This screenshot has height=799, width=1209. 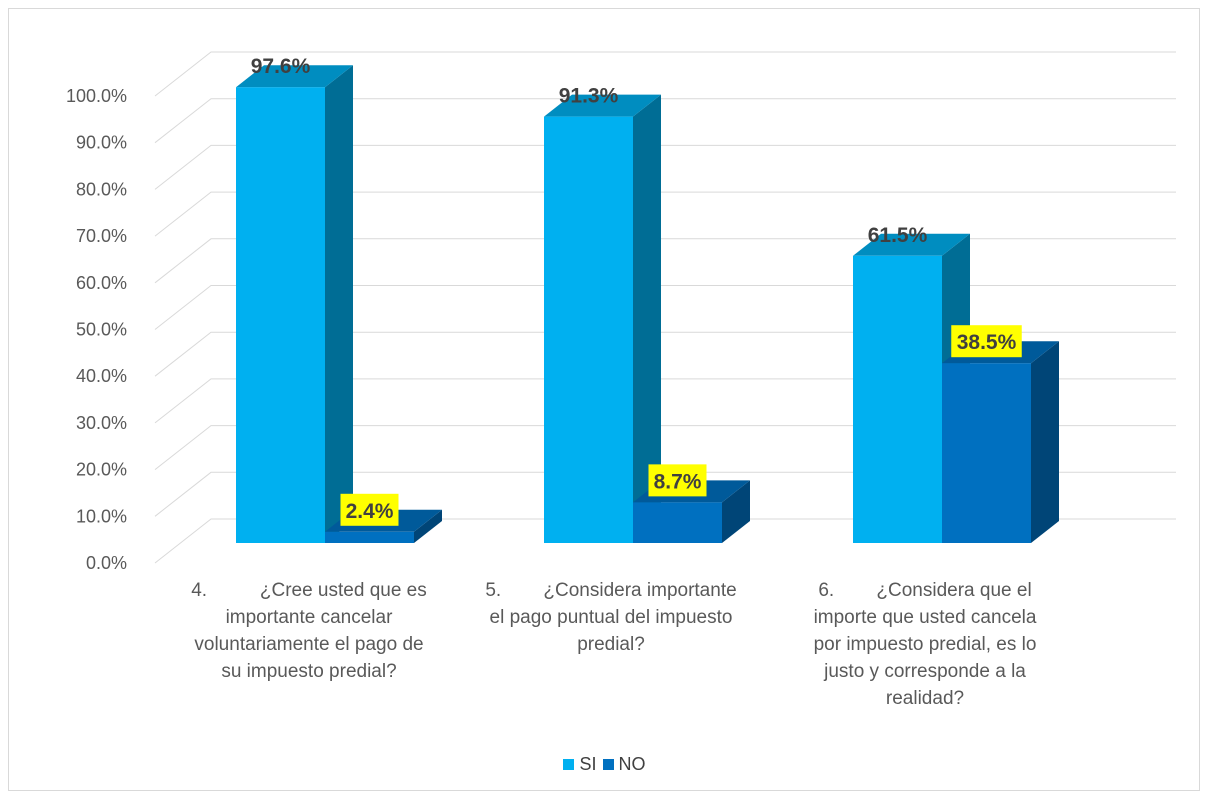 What do you see at coordinates (106, 563) in the screenshot?
I see `y-tick-label: 0.0%` at bounding box center [106, 563].